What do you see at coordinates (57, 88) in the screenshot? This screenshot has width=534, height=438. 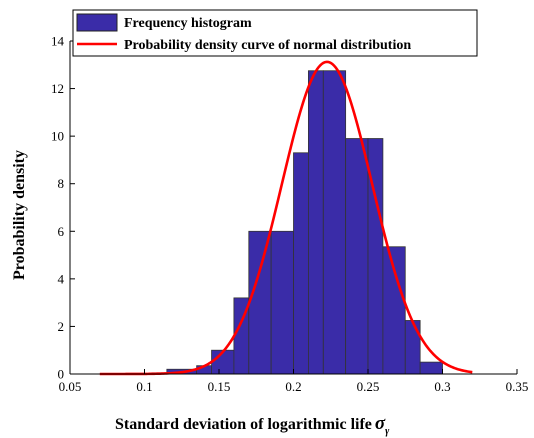 I see `y-tick-label-6: 12` at bounding box center [57, 88].